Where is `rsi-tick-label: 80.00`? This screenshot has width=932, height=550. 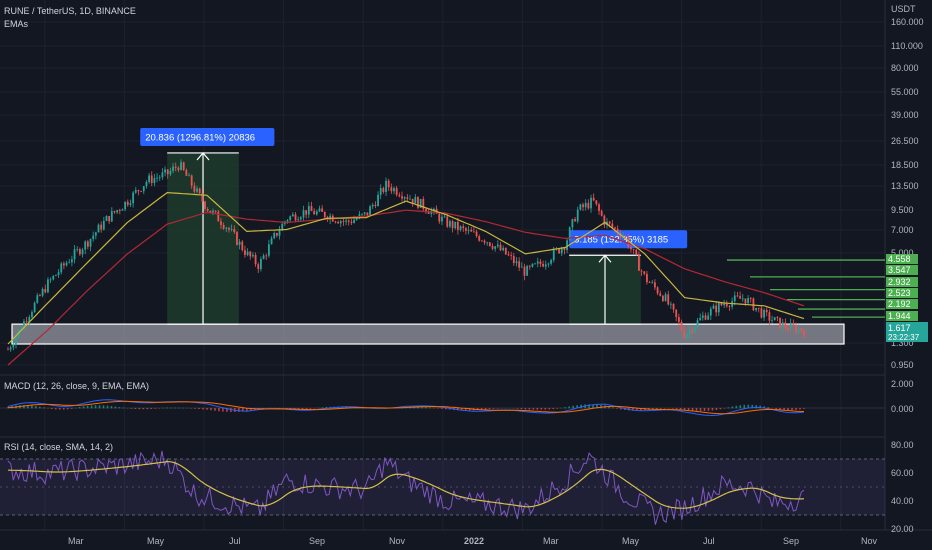 rsi-tick-label: 80.00 is located at coordinates (902, 445).